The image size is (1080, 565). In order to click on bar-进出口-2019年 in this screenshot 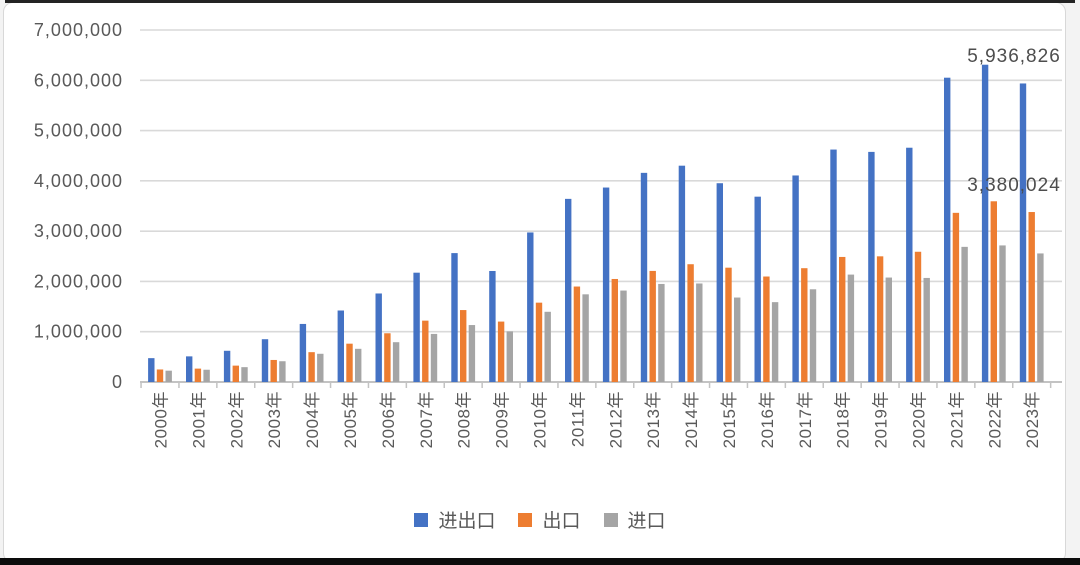, I will do `click(871, 266)`.